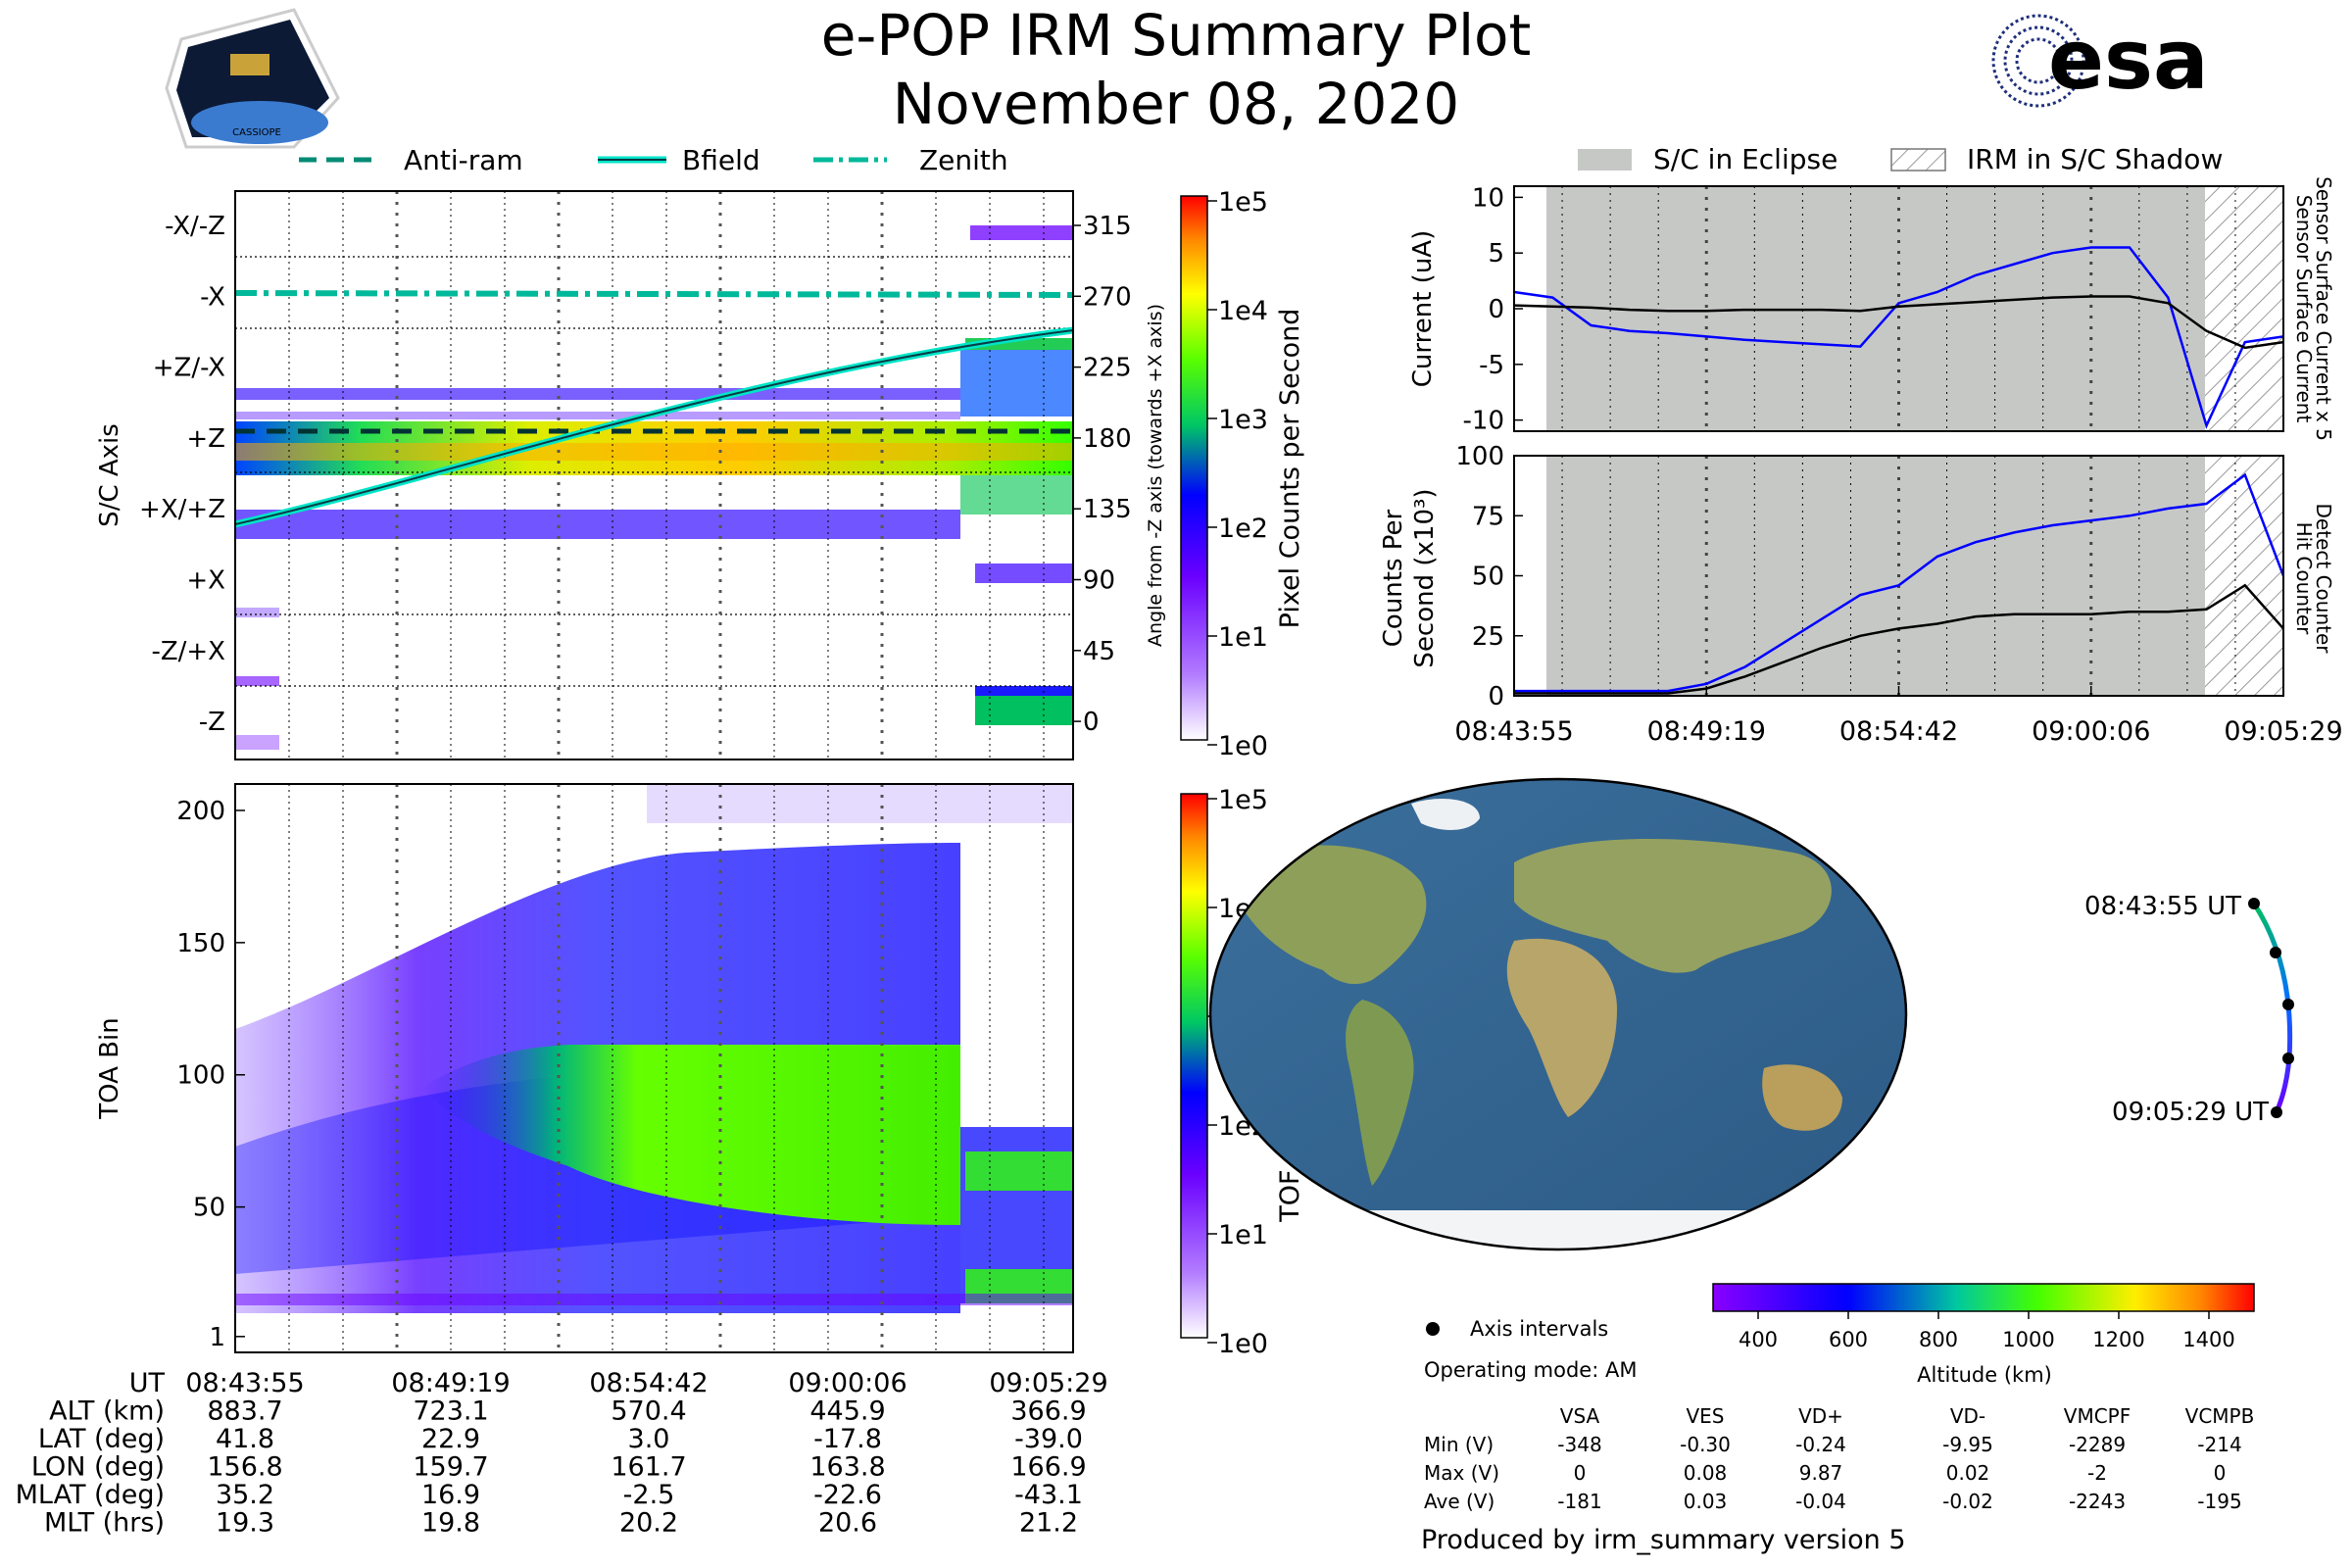  Describe the element at coordinates (1107, 226) in the screenshot. I see `angle-tick-label: 315` at that location.